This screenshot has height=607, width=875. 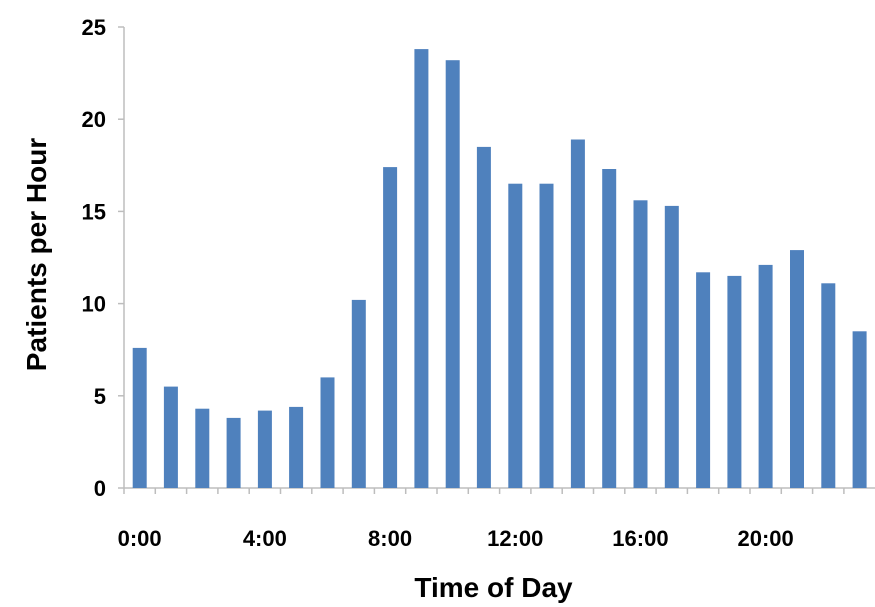 What do you see at coordinates (36, 254) in the screenshot?
I see `y-axis-title: Patients per Hour` at bounding box center [36, 254].